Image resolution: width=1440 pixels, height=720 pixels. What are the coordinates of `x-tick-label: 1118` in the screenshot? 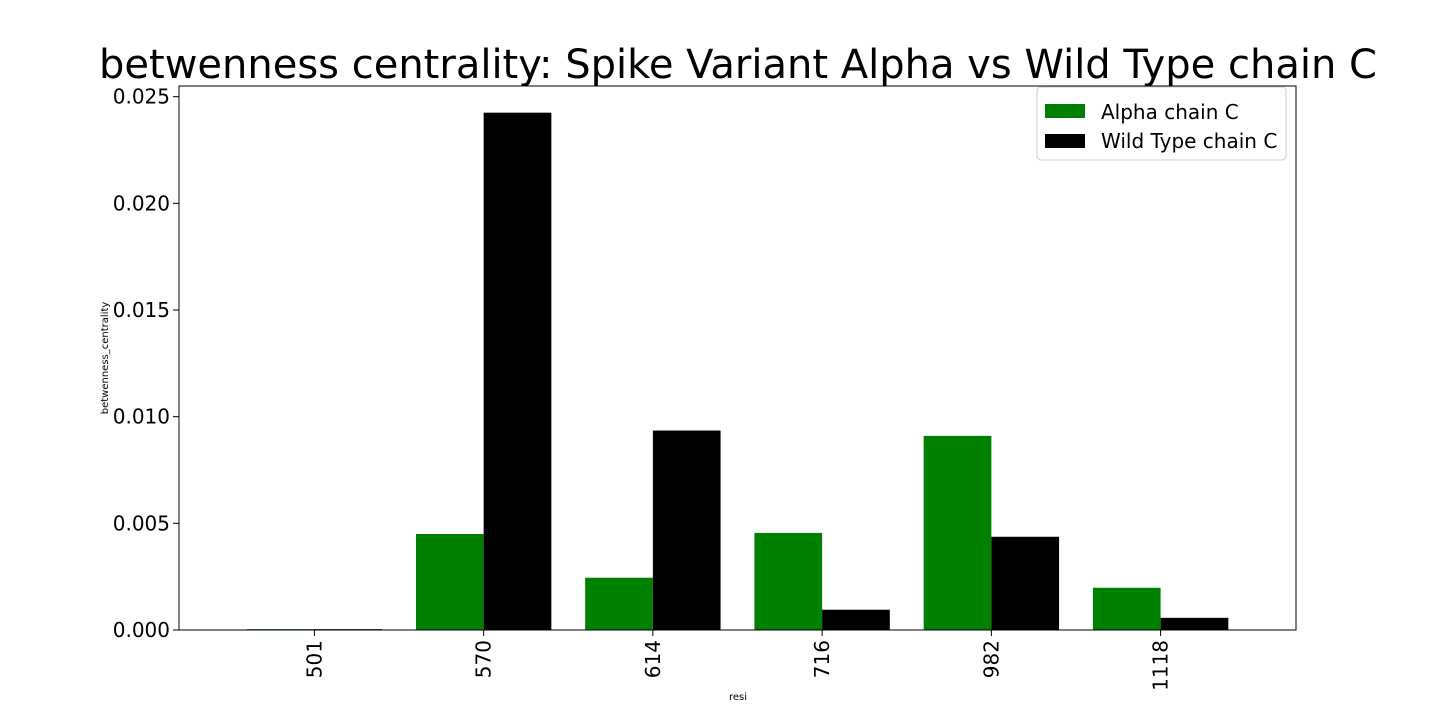 It's located at (1161, 665).